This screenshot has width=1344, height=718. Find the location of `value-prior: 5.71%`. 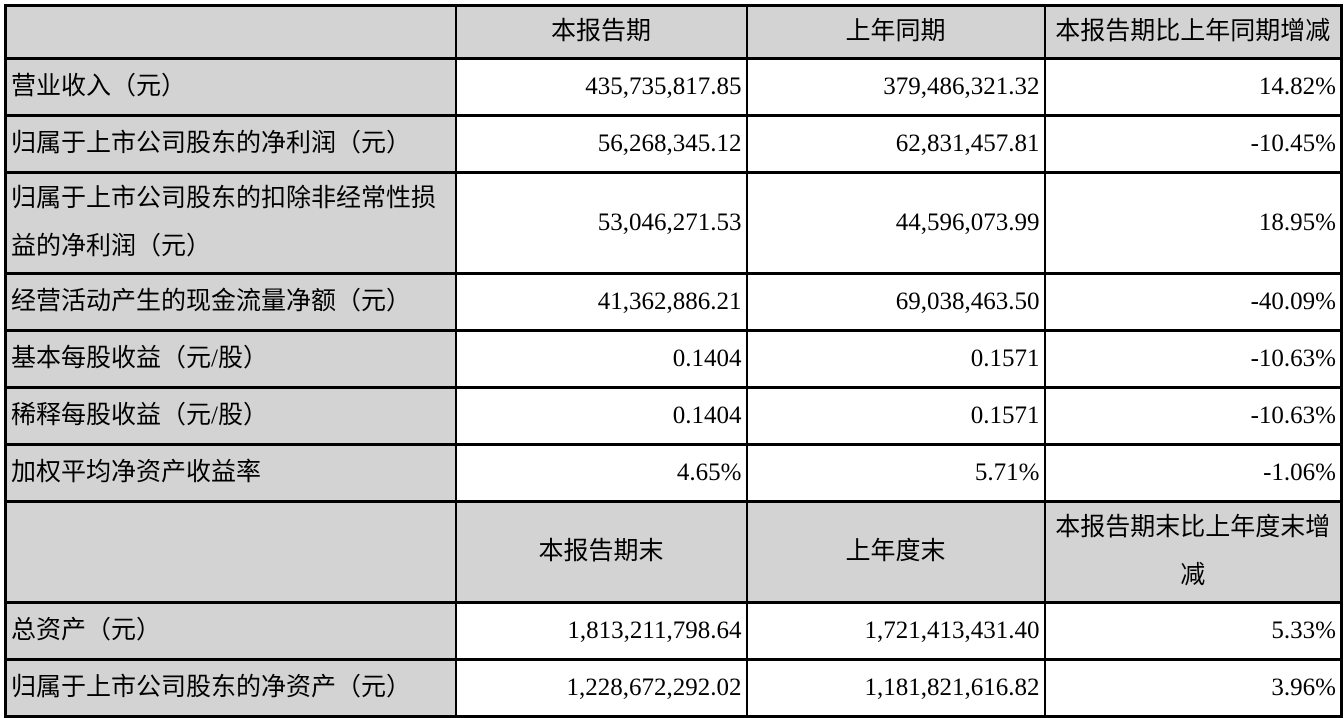

value-prior: 5.71% is located at coordinates (895, 473).